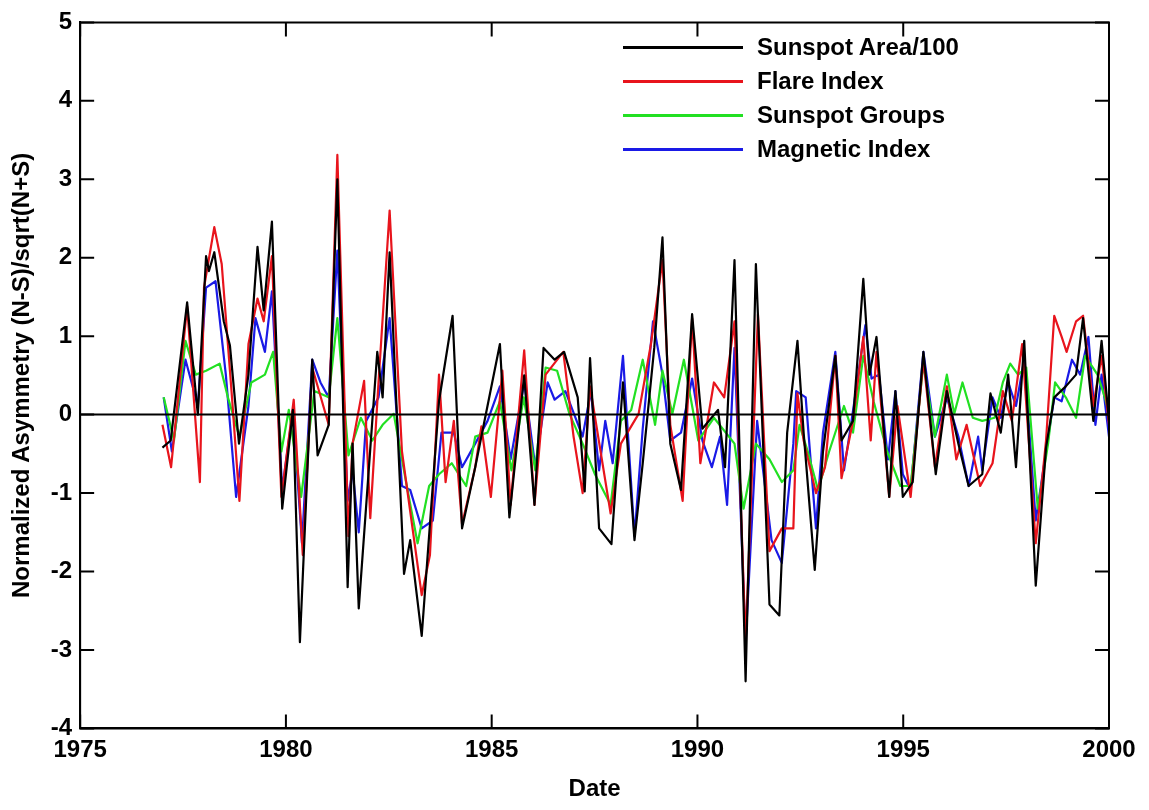  Describe the element at coordinates (65, 413) in the screenshot. I see `y-tick-label: 0` at that location.